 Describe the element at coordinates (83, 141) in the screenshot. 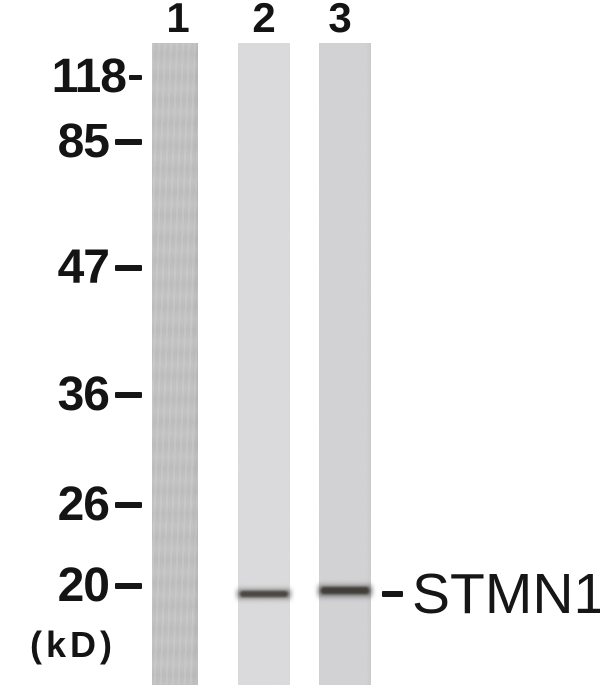

I see `mw-marker-label-85: 85` at that location.